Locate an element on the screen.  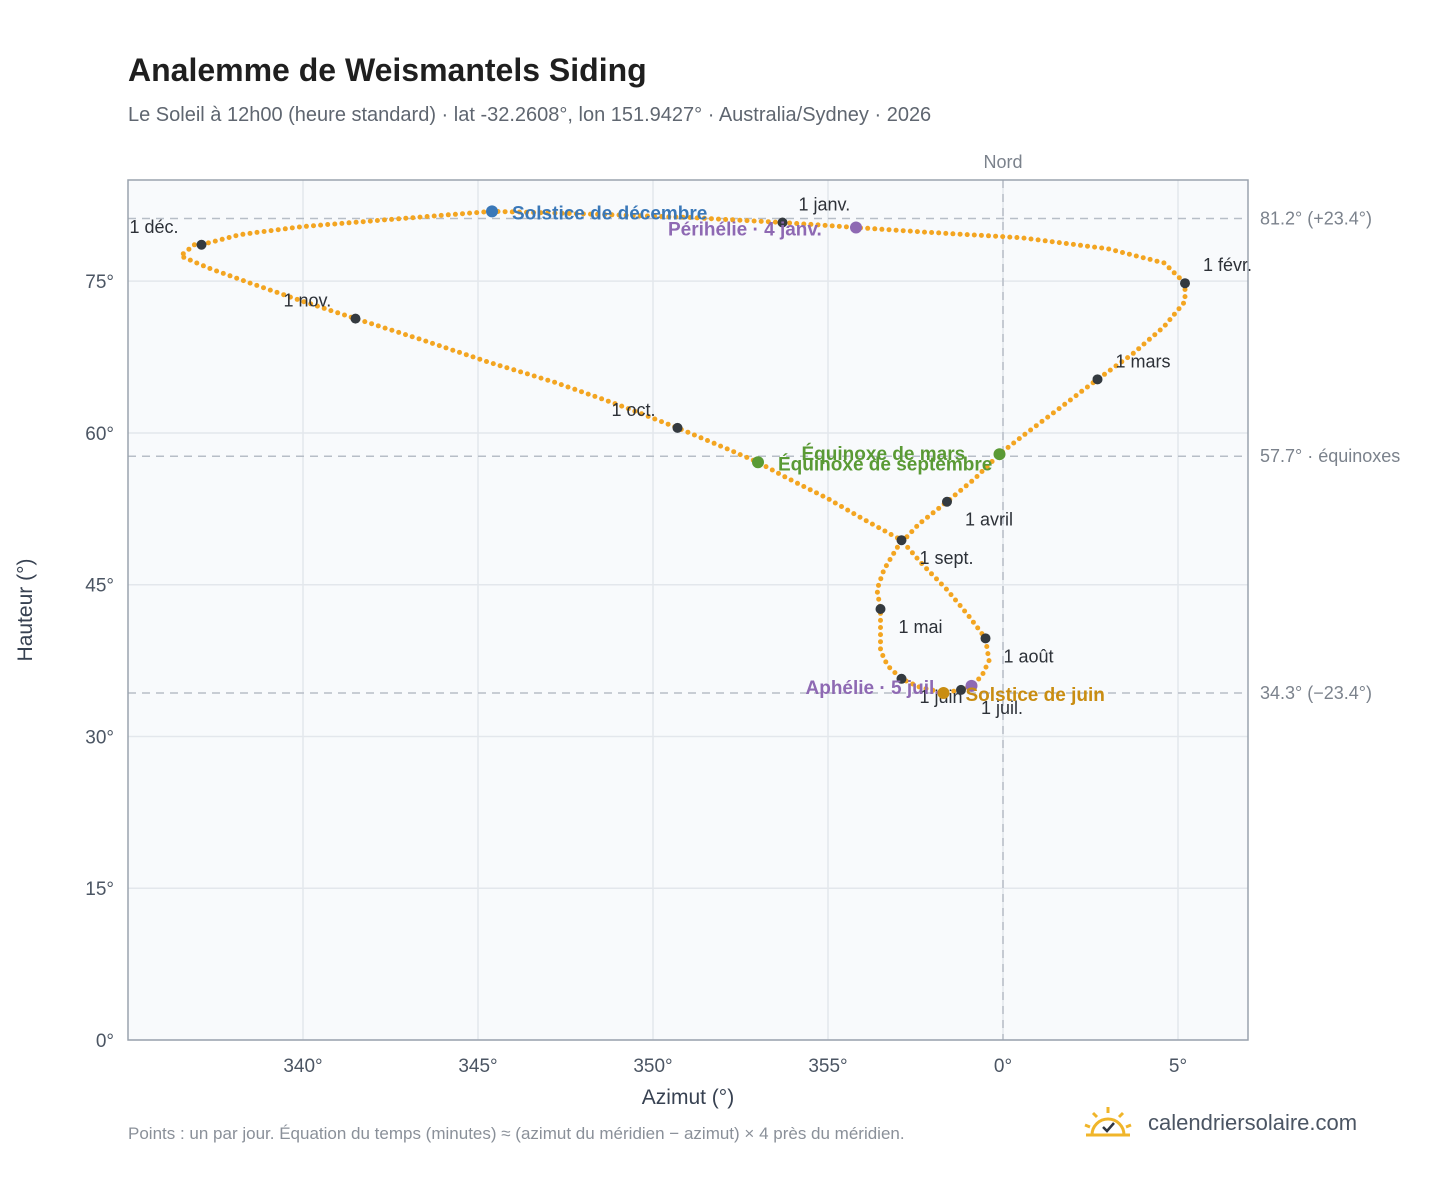
brand: calendriersolaire.com is located at coordinates (1219, 1123).